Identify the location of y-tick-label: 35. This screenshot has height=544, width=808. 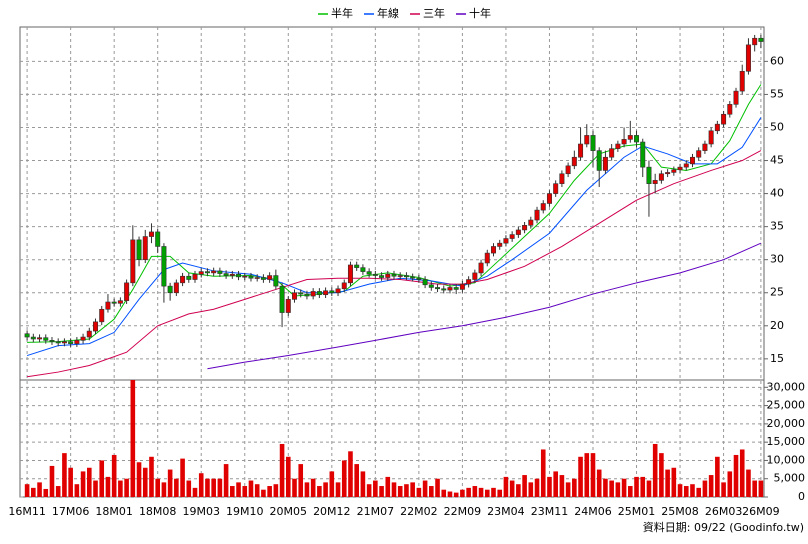
(777, 226).